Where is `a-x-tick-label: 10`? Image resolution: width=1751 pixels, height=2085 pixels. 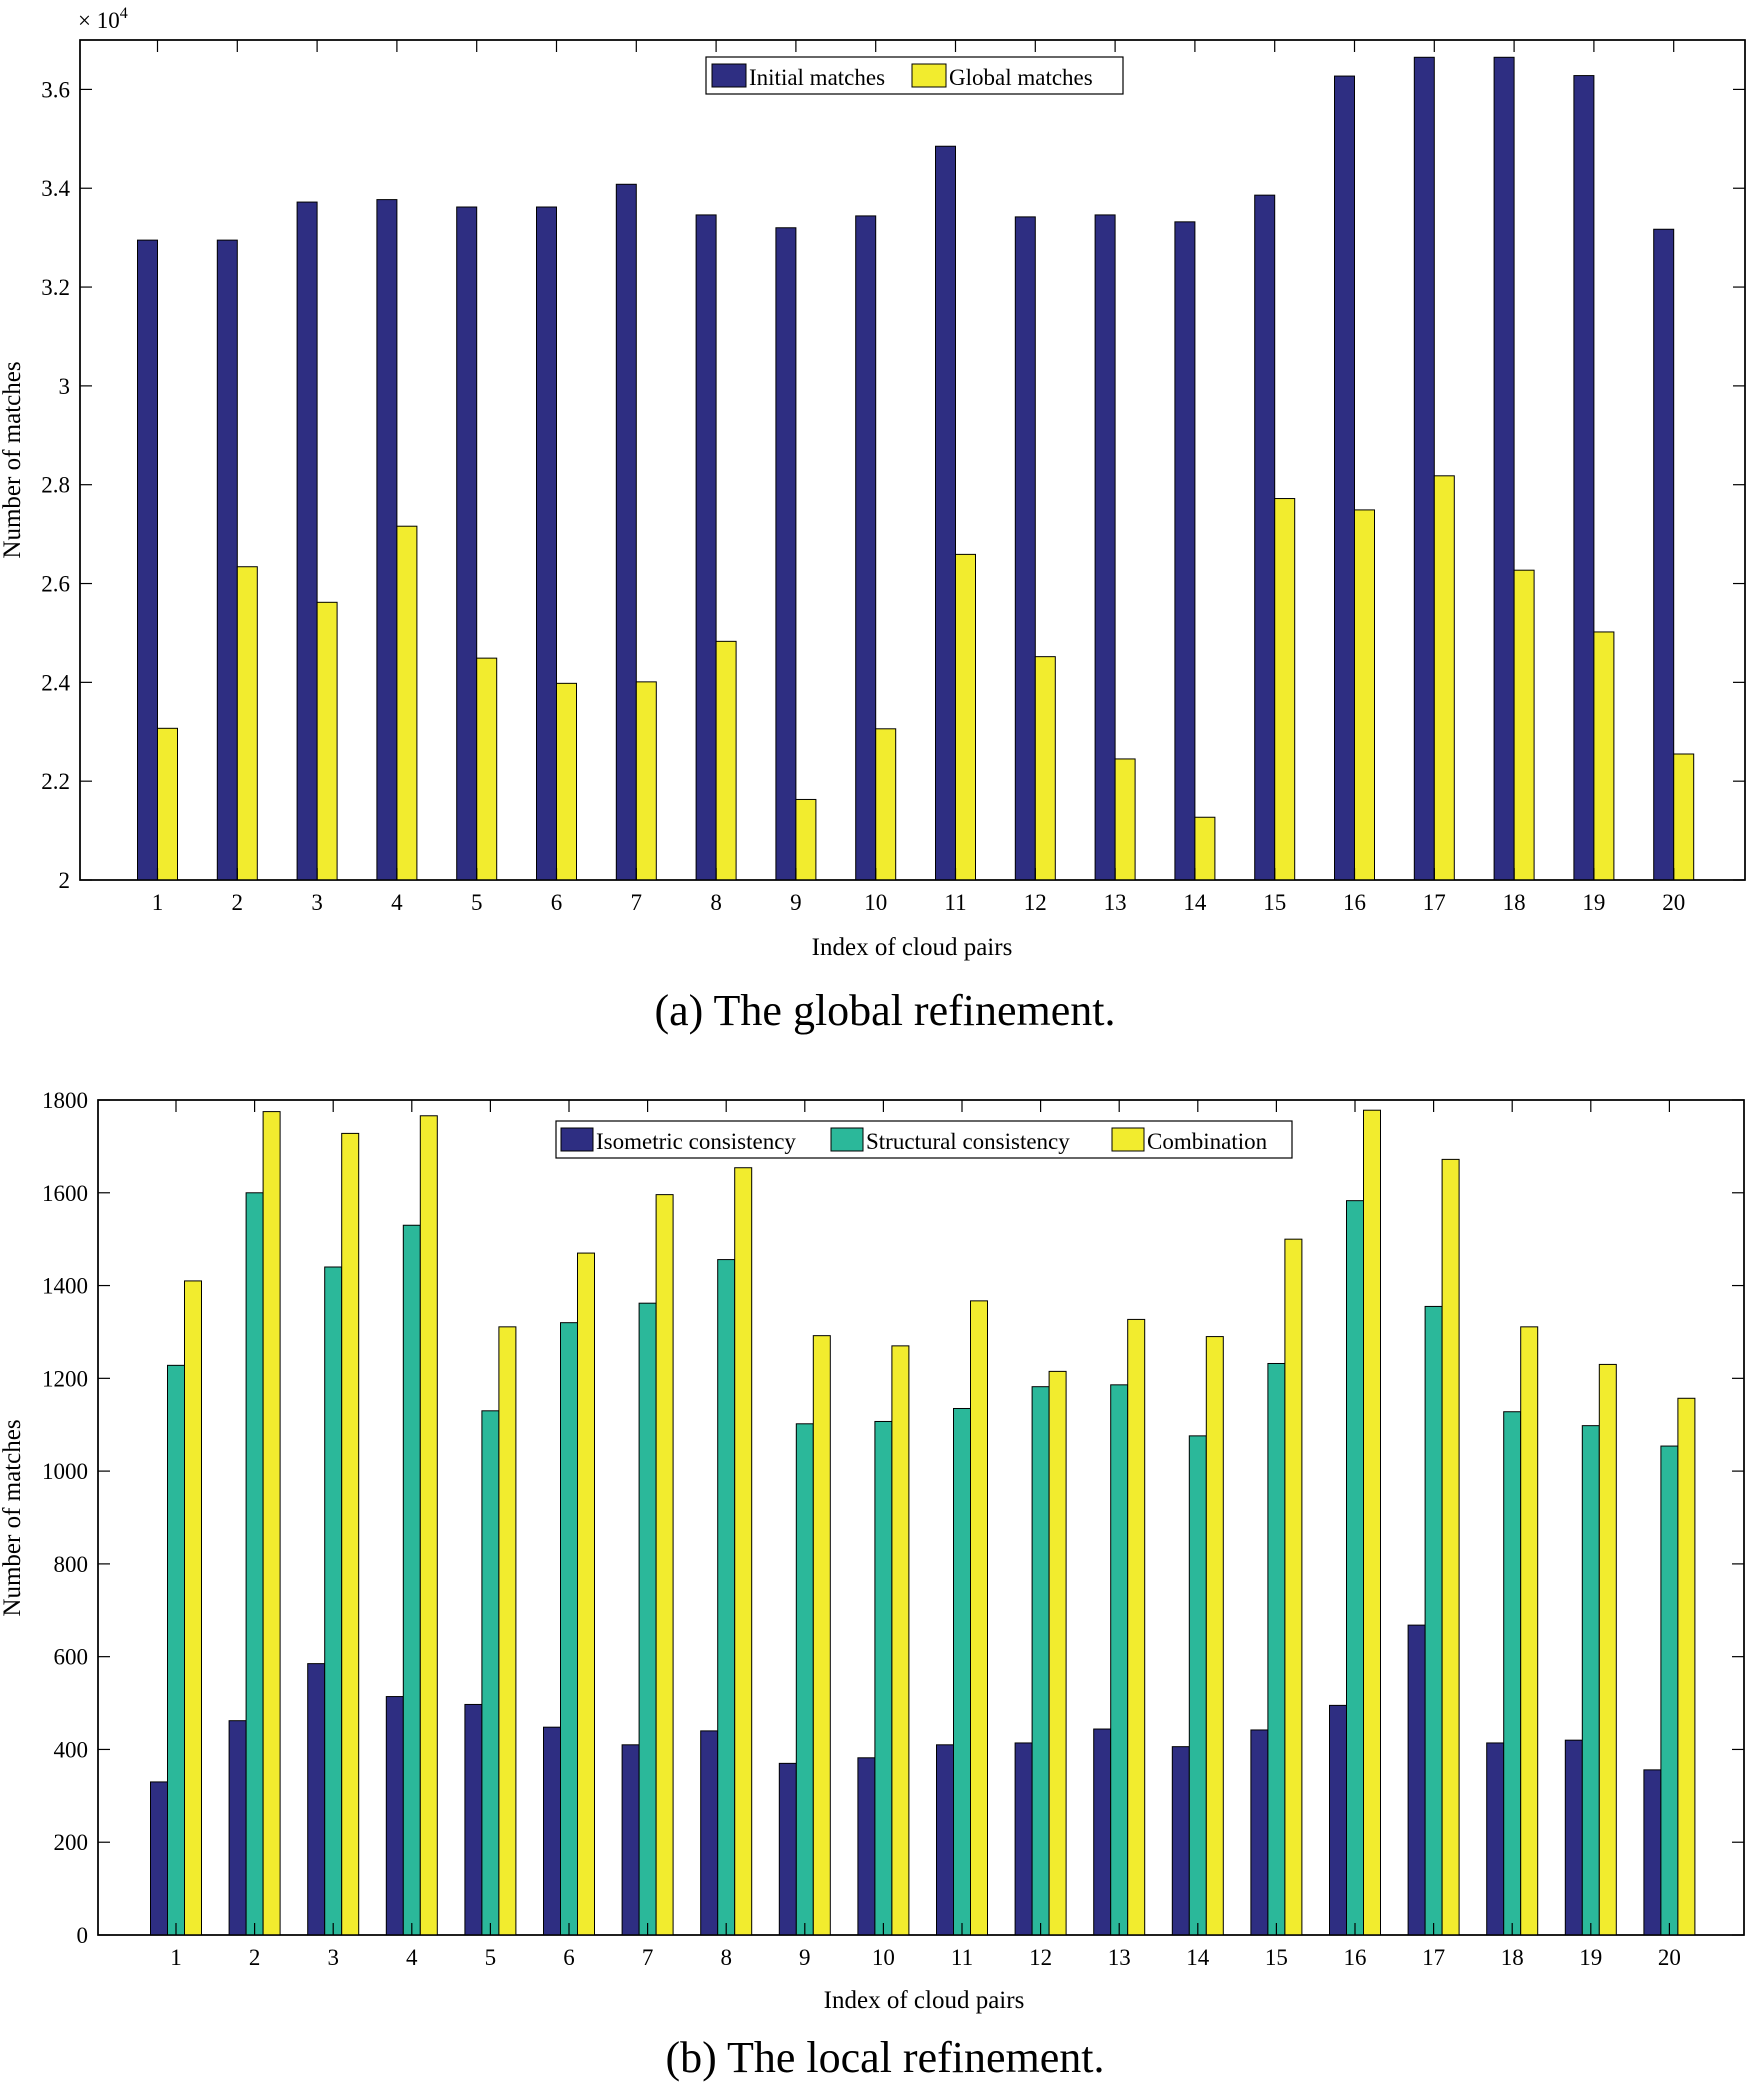
a-x-tick-label: 10 is located at coordinates (875, 902).